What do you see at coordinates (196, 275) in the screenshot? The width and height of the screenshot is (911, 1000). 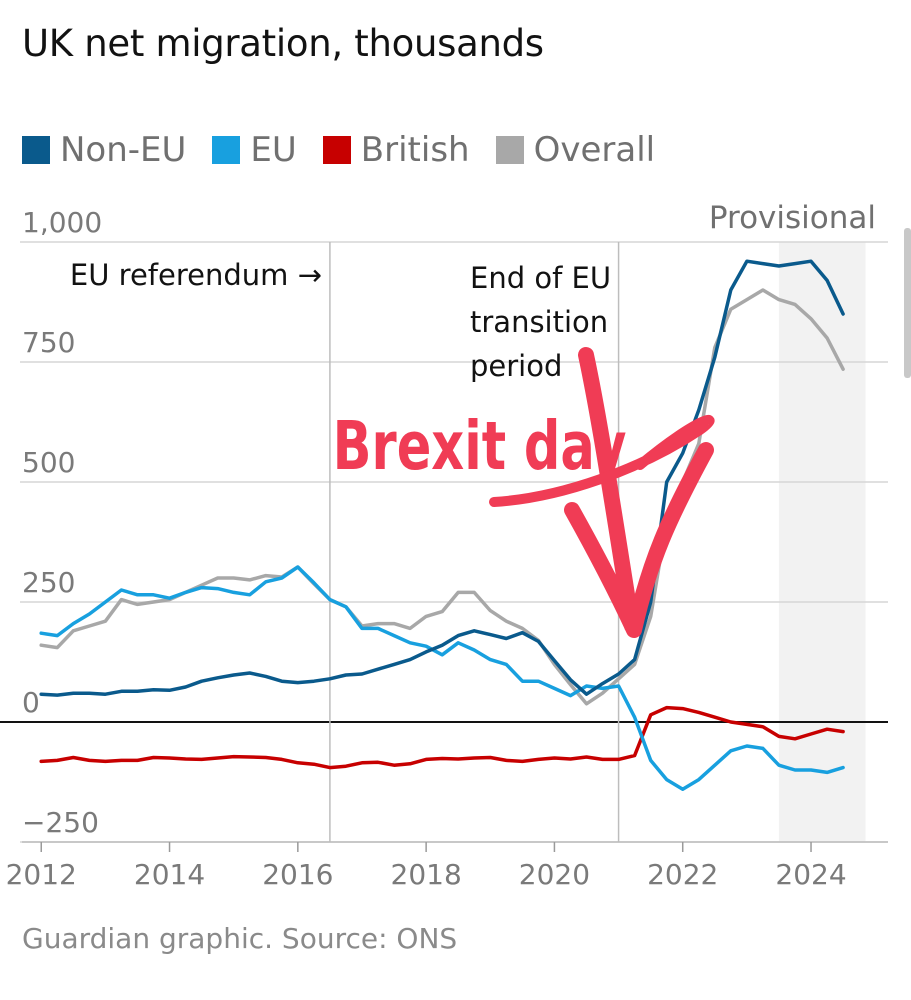 I see `annotation-eu-referendum: EU referendum →` at bounding box center [196, 275].